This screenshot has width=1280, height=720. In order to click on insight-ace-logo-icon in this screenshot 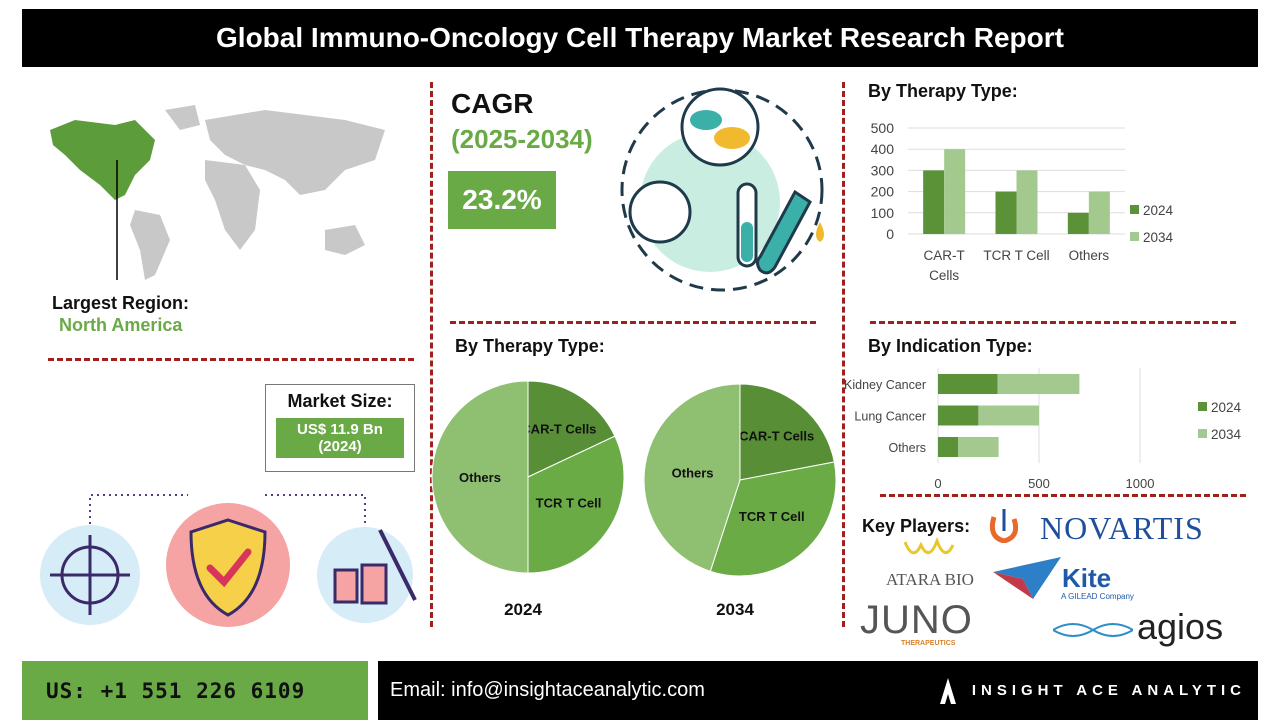, I will do `click(947, 690)`.